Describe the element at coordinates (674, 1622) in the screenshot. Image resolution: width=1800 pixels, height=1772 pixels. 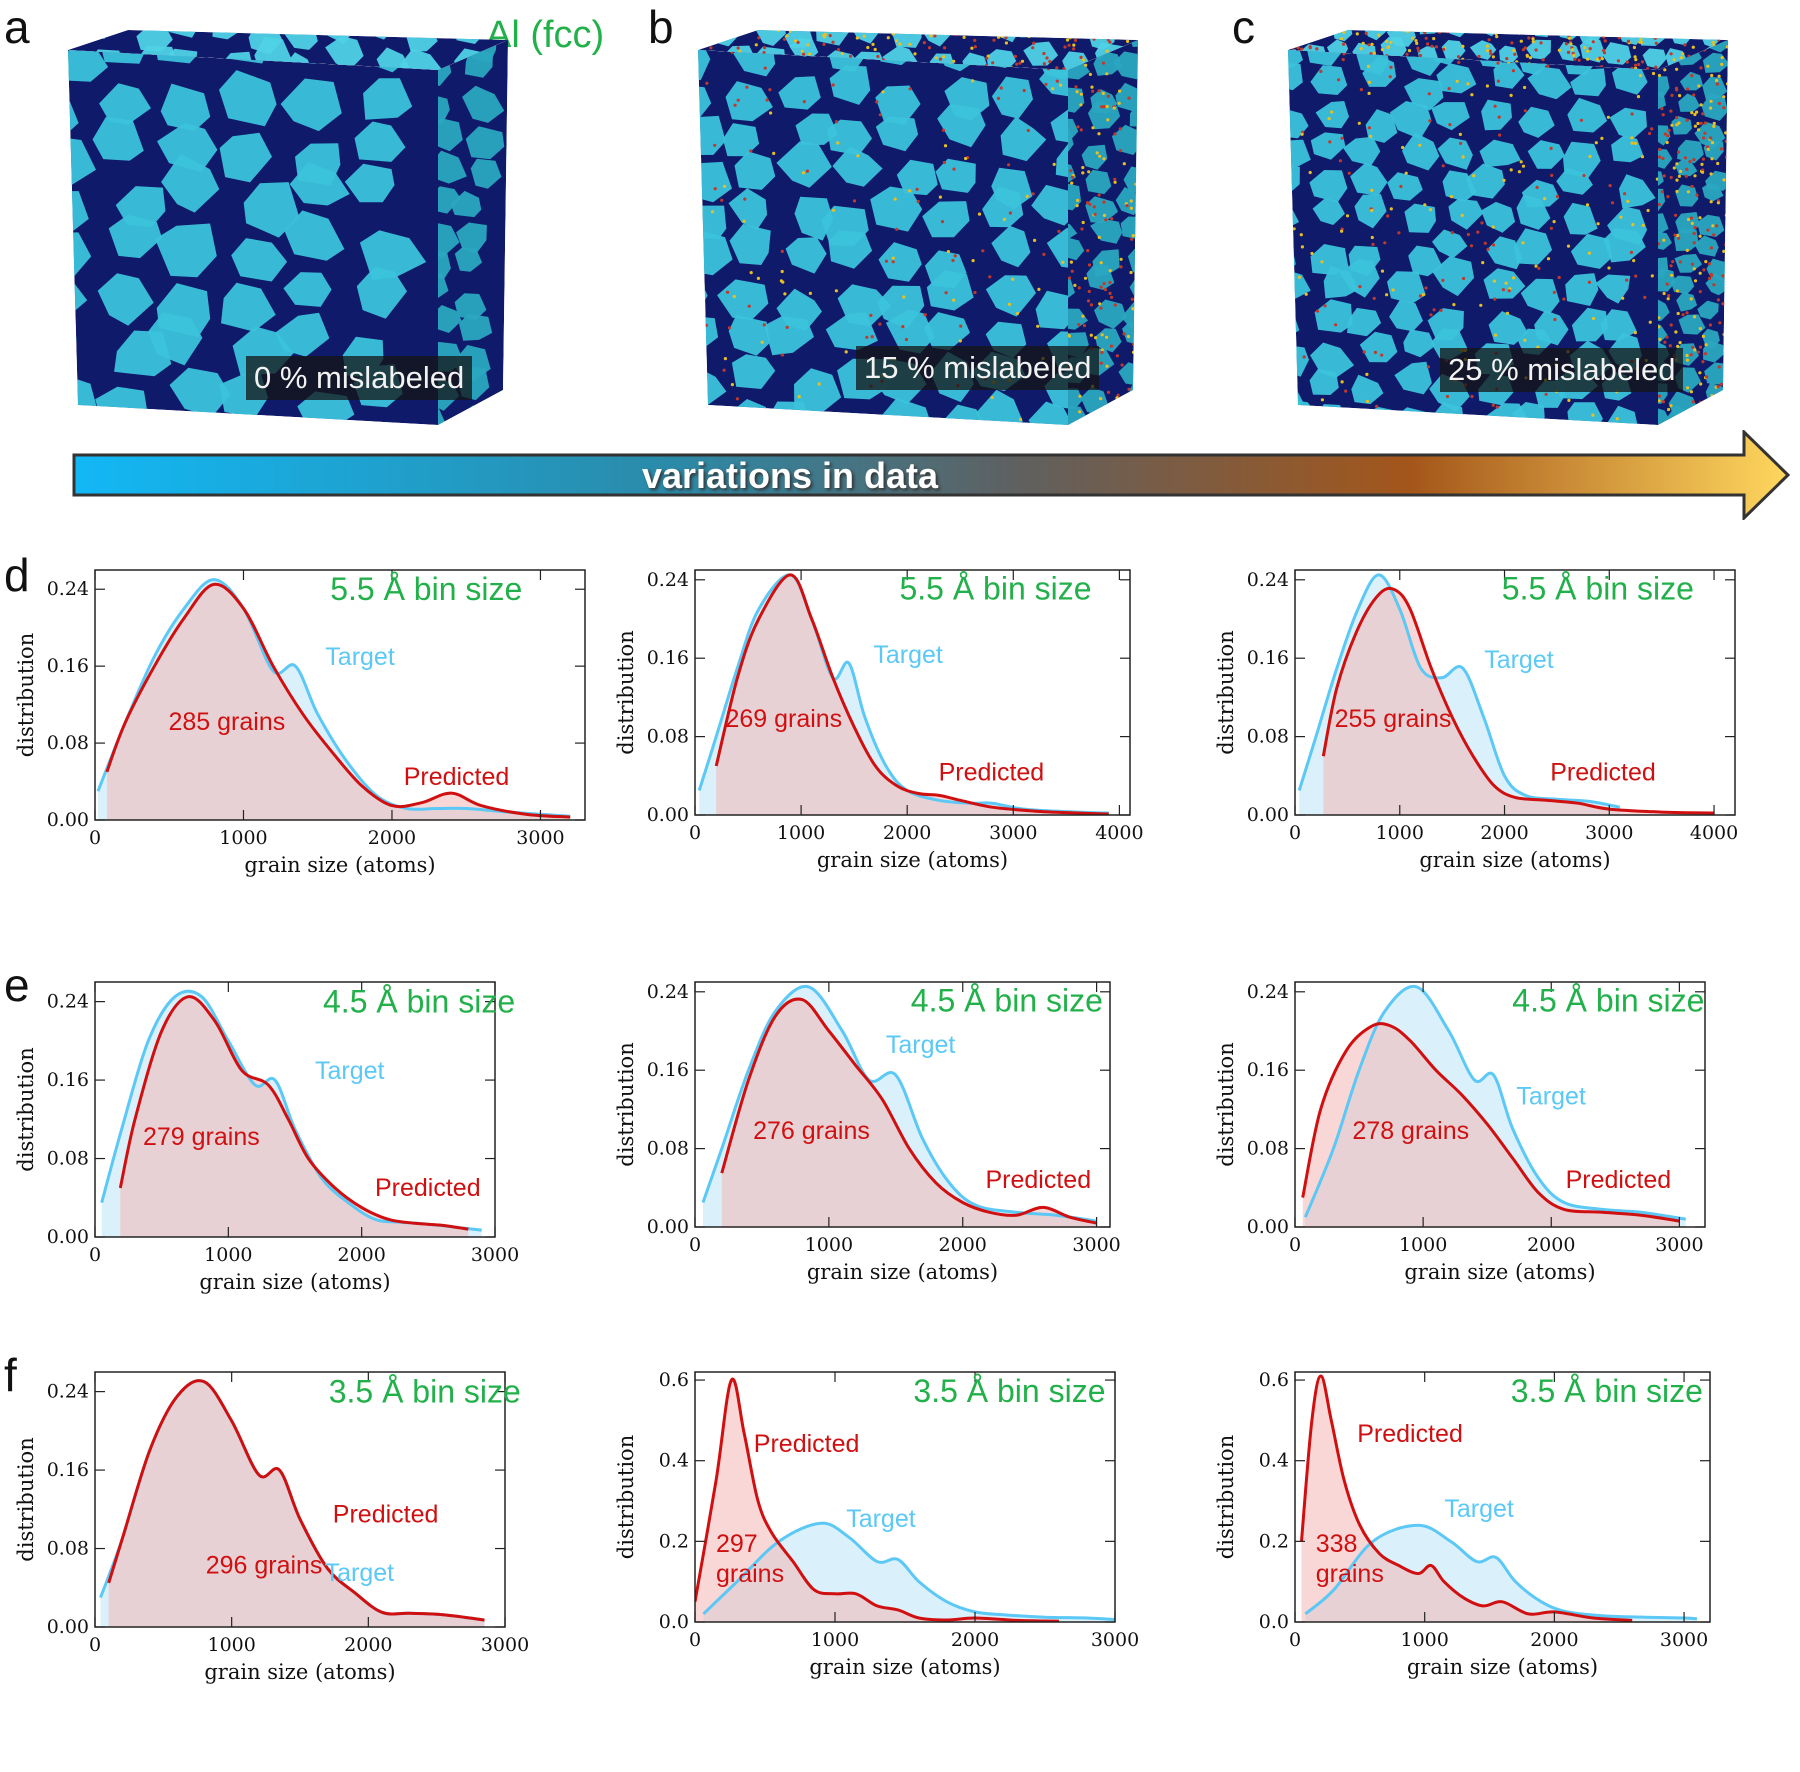
I see `y-tick-label: 0.0` at that location.